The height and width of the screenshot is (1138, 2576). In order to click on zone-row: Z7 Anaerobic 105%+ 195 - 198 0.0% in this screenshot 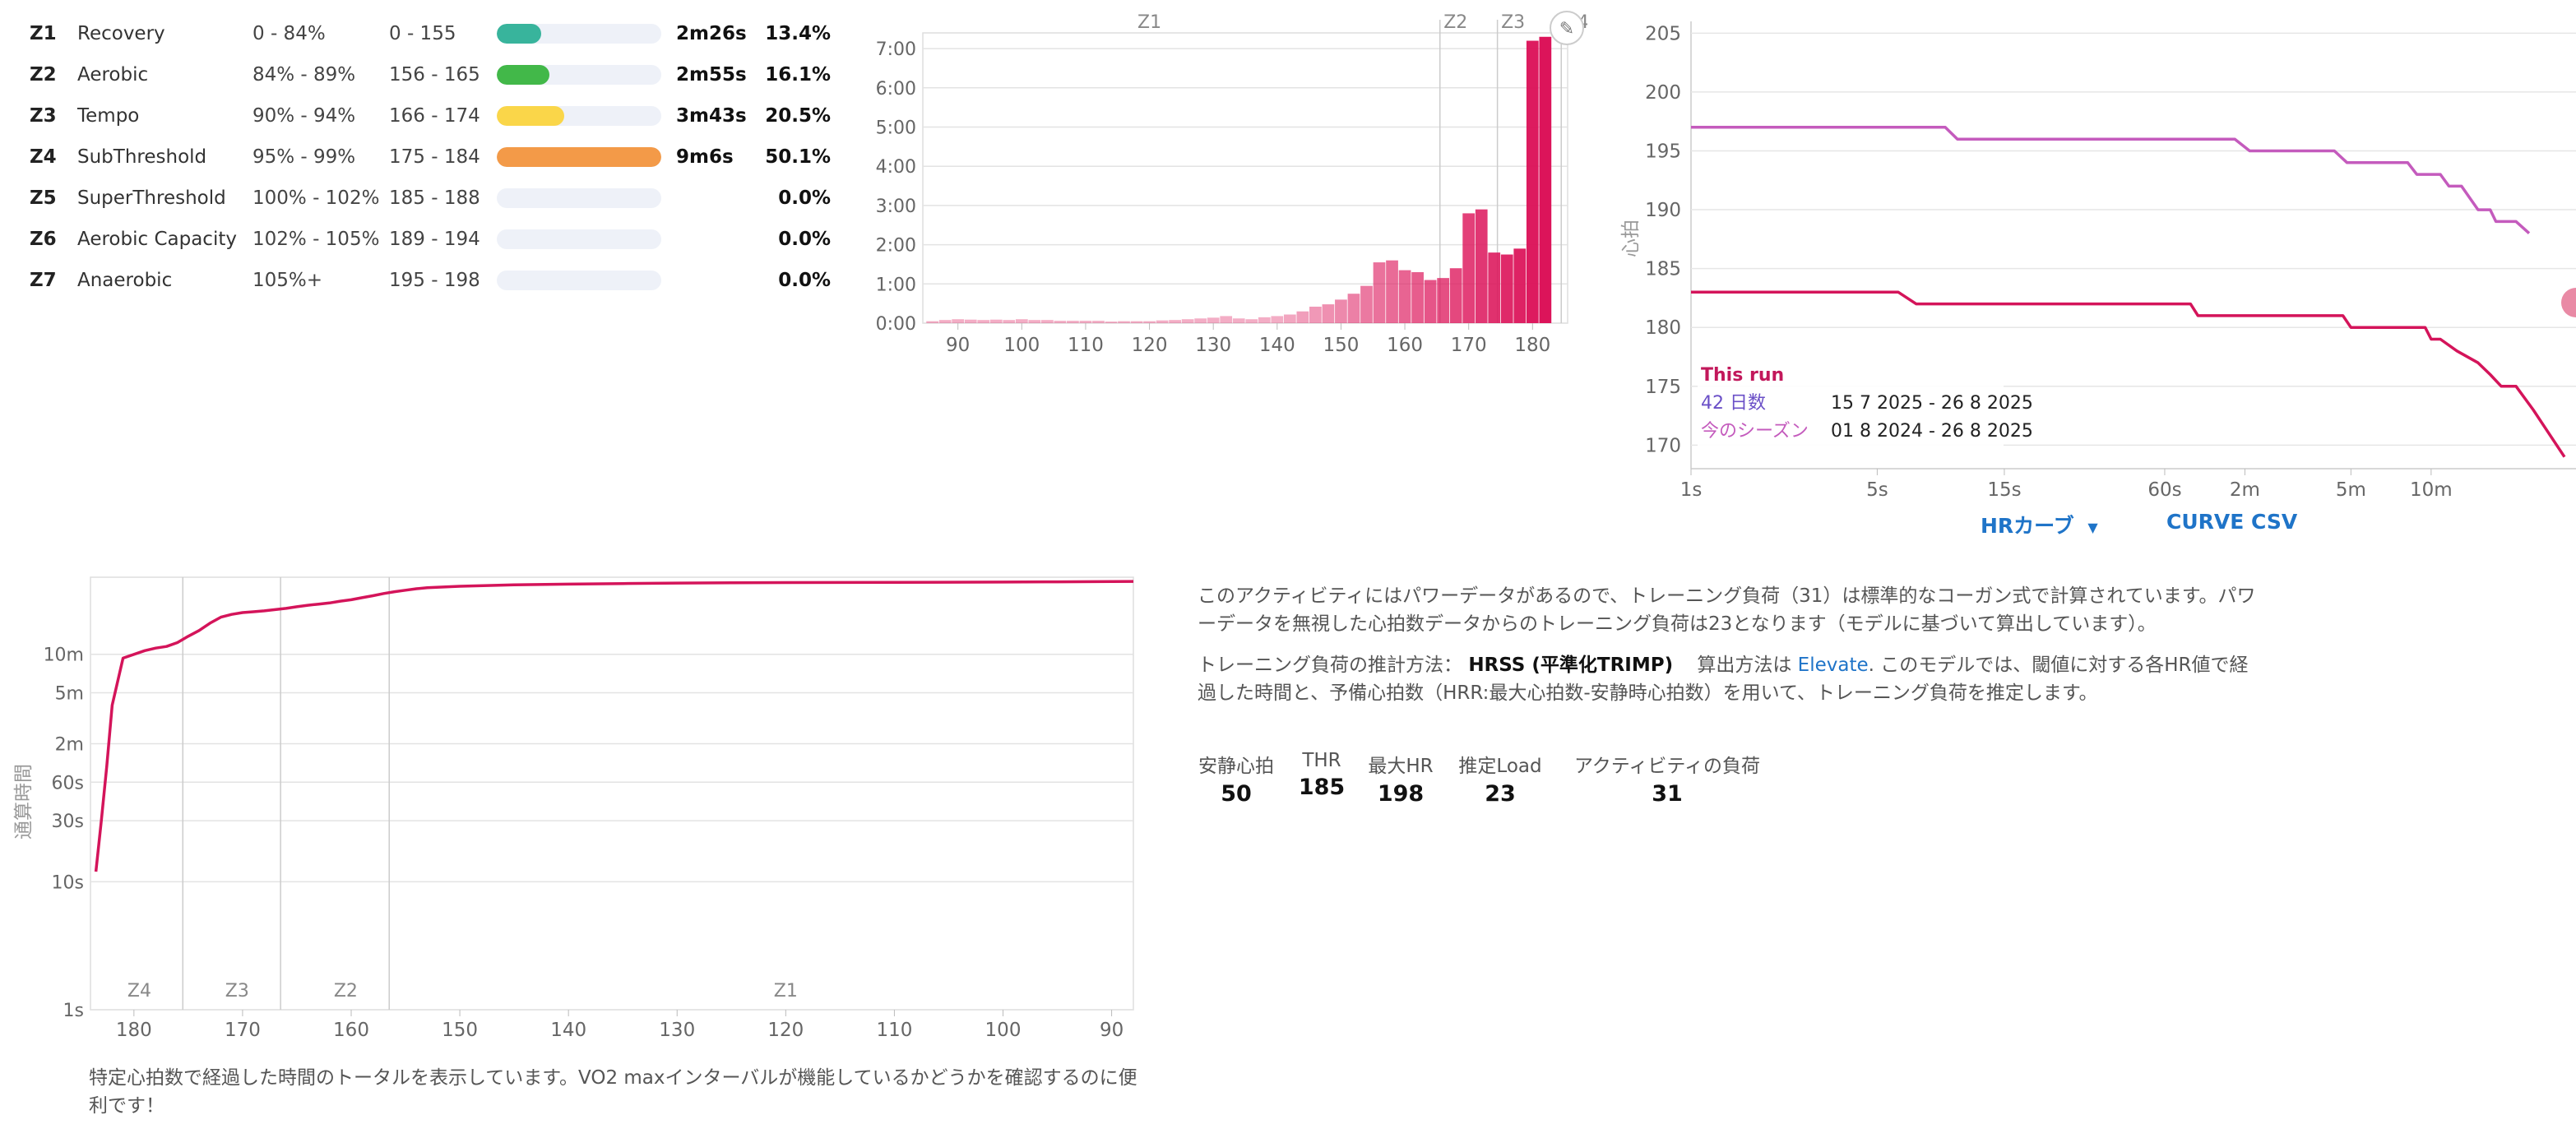, I will do `click(428, 282)`.